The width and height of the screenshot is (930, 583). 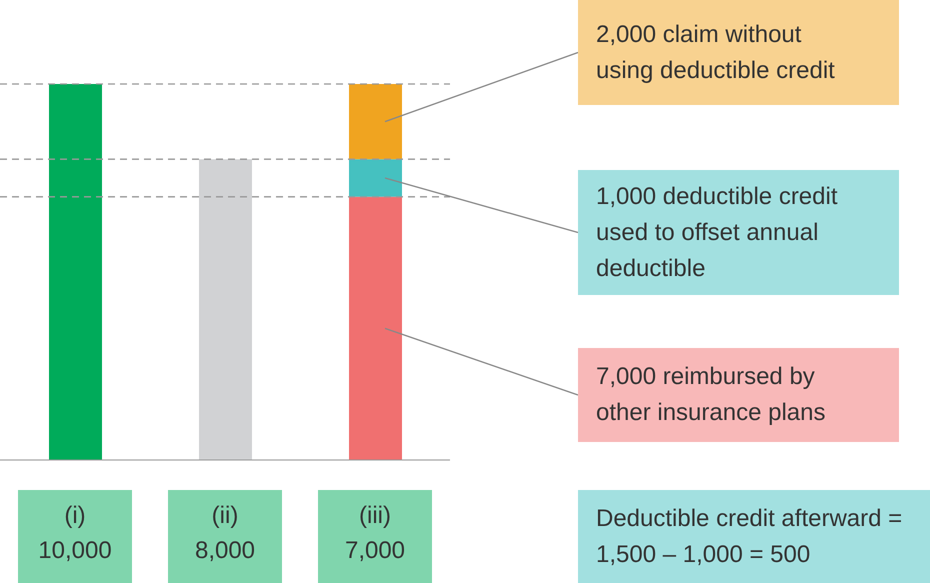 I want to click on data-label: 10,000, so click(x=75, y=550).